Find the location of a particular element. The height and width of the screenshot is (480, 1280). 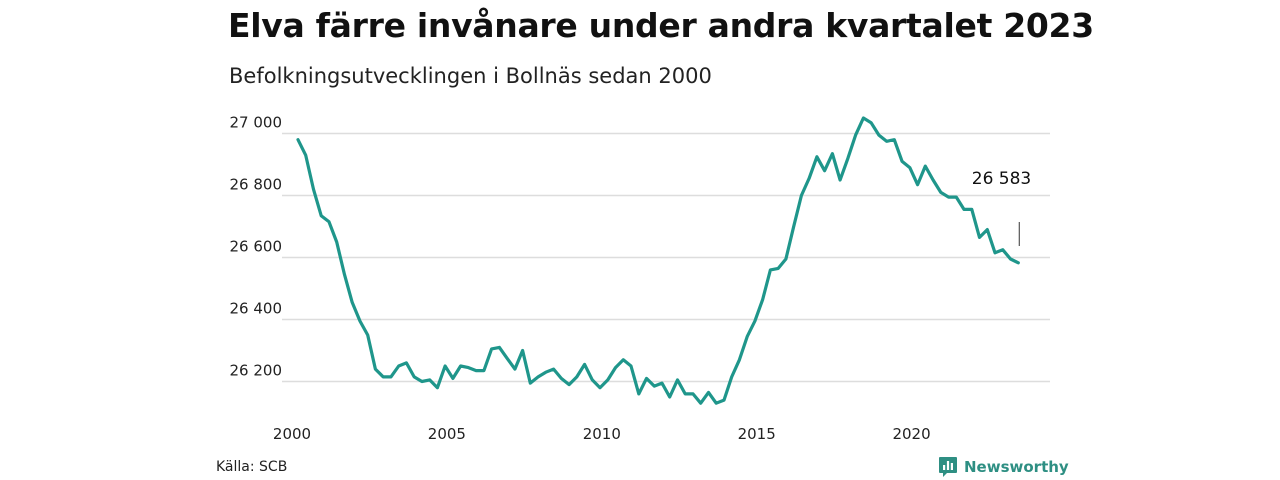

x-tick-label: 2015 is located at coordinates (757, 434).